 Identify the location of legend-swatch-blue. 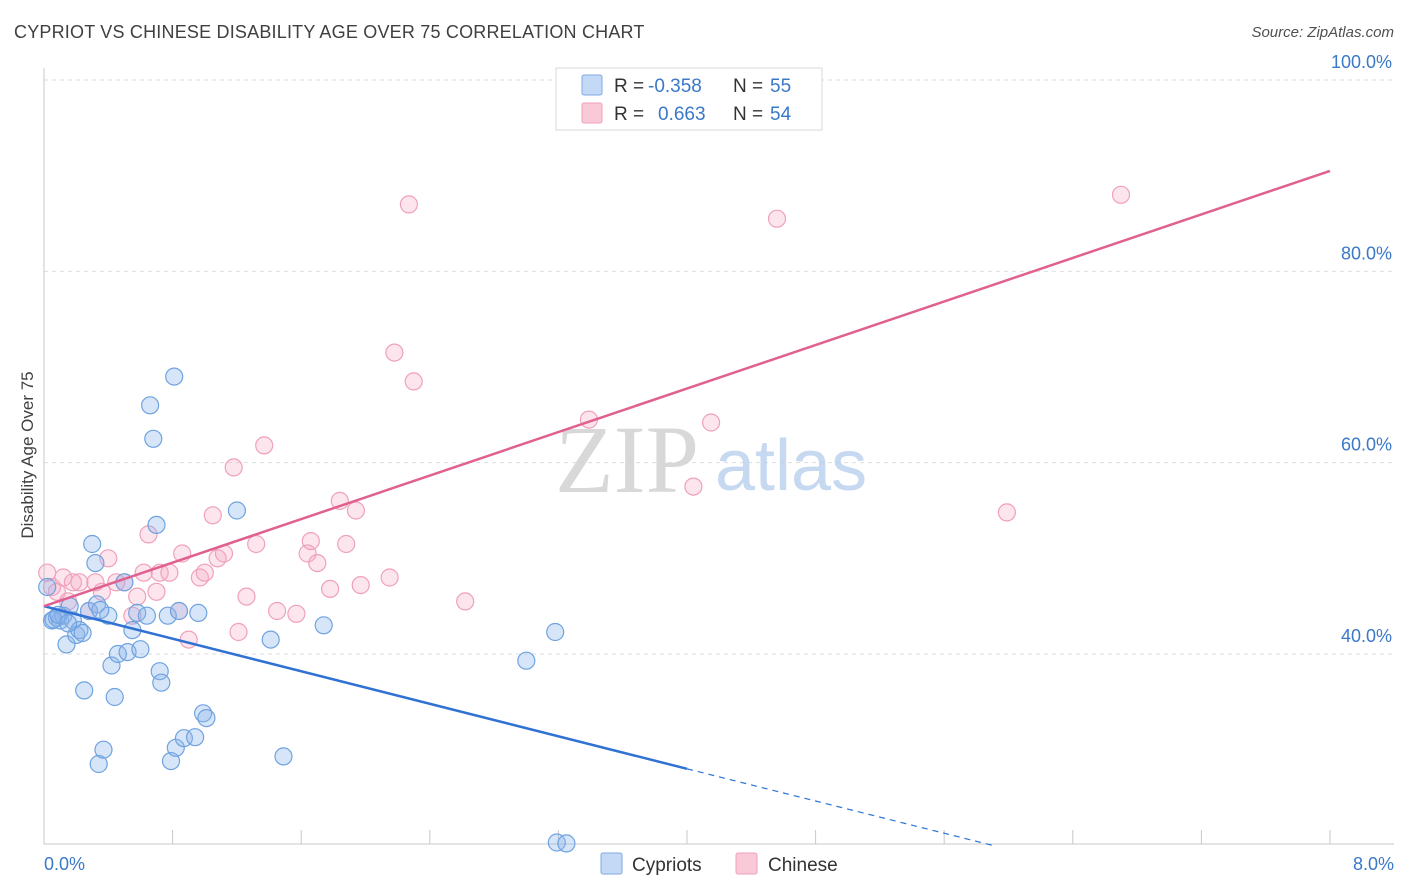
(592, 85).